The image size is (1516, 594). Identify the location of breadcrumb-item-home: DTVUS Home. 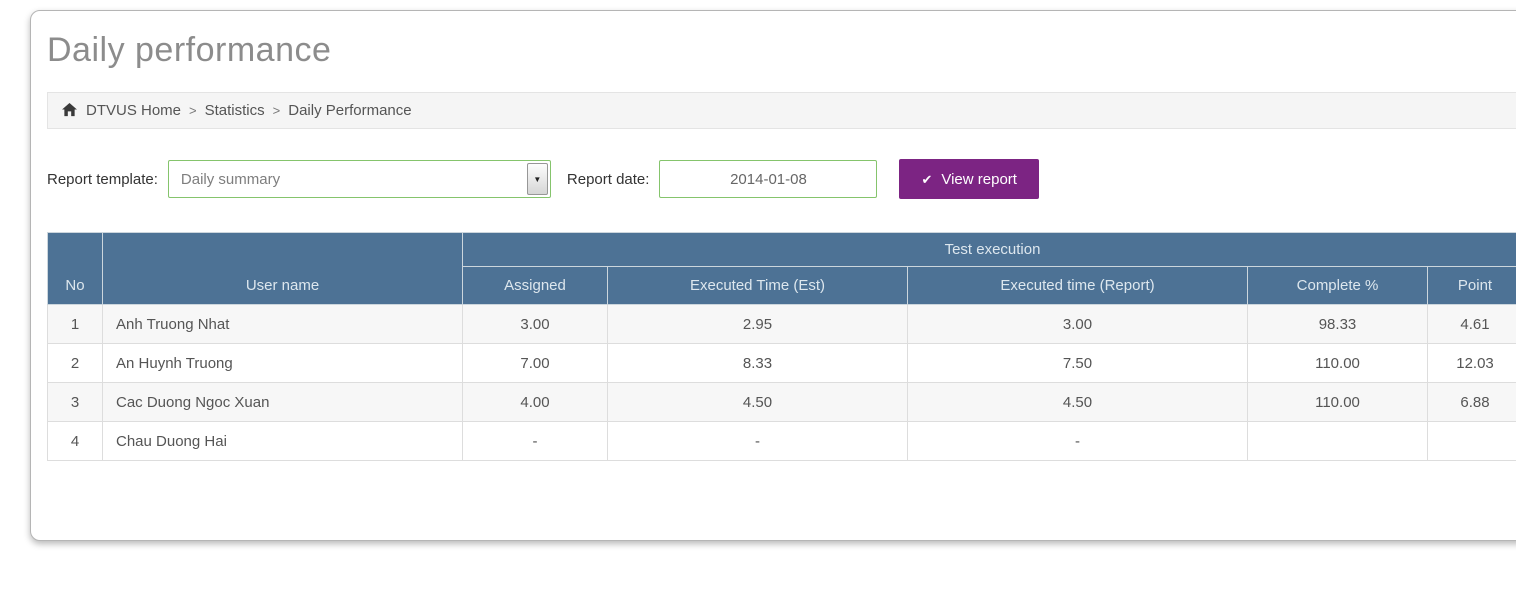
(134, 110).